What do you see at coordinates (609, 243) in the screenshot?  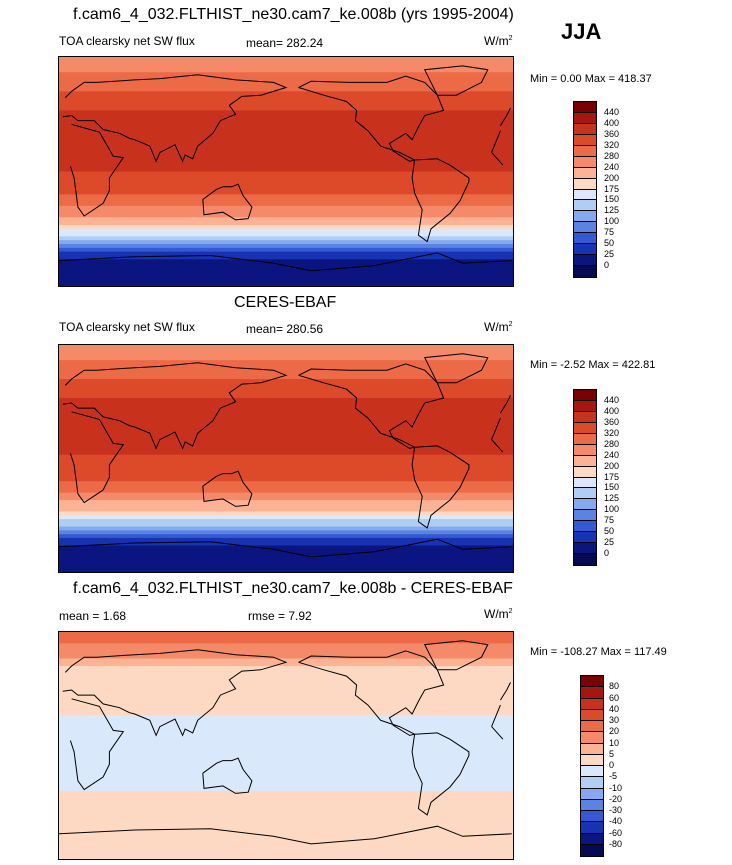 I see `colorbar-tick-label: 50` at bounding box center [609, 243].